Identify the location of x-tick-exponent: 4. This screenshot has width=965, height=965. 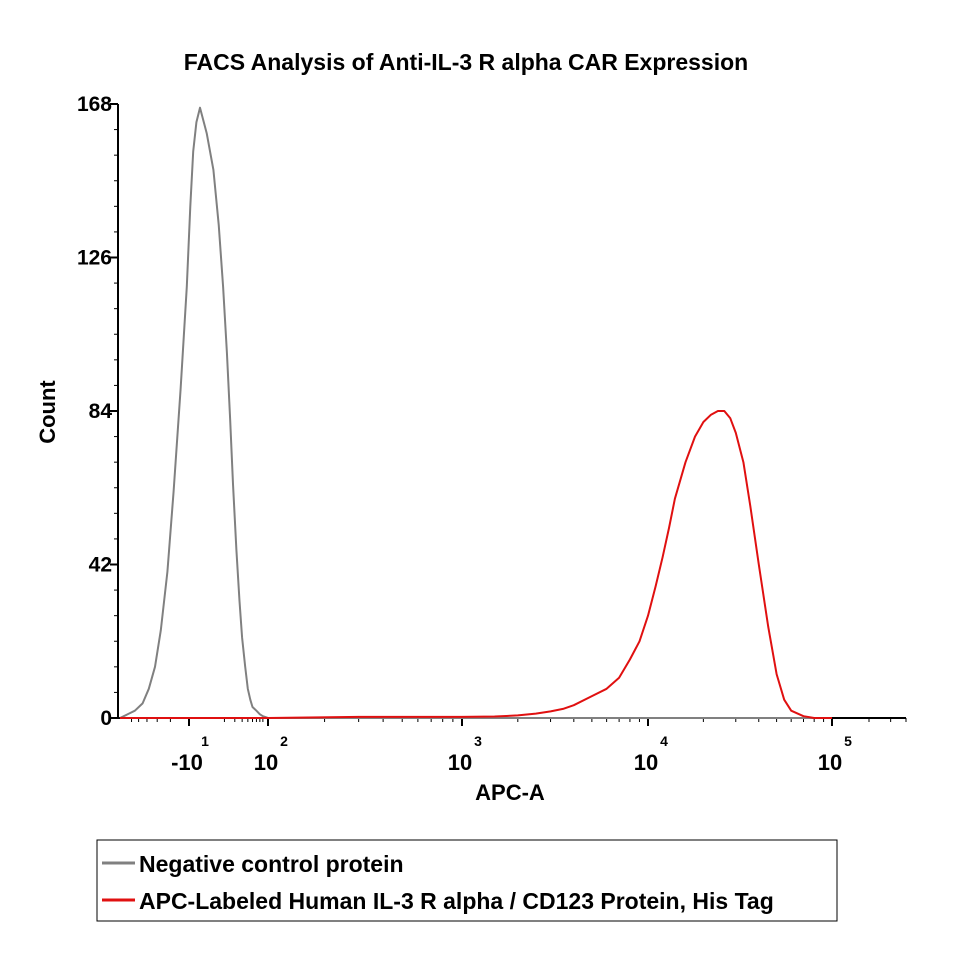
(664, 741).